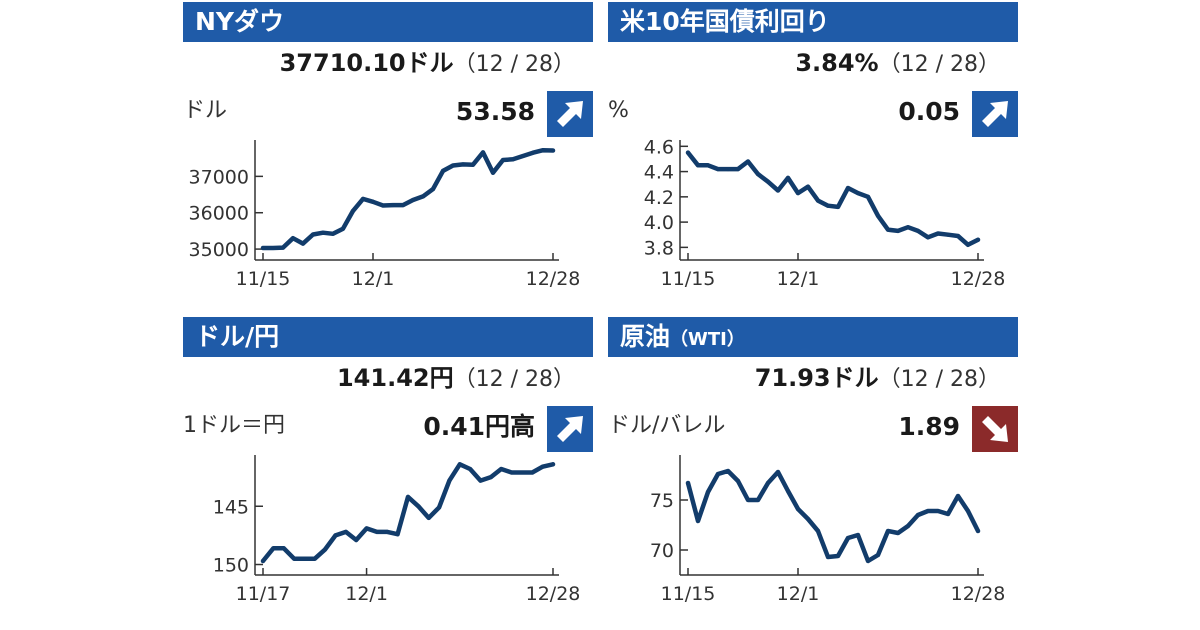  I want to click on line-chart: 35000 36000 37000 11/15 12/1 12/28, so click(385, 215).